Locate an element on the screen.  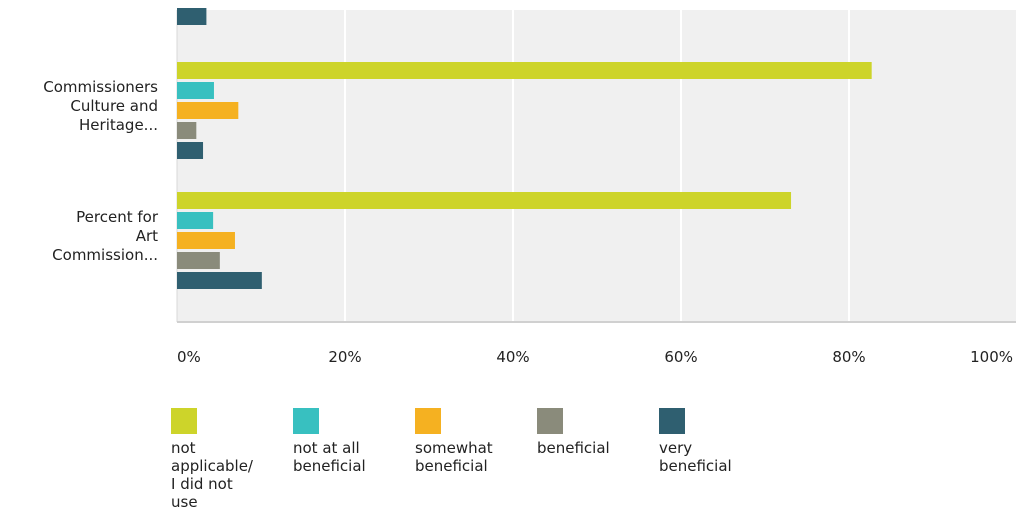
legend-label: not at all beneficial is located at coordinates (329, 457).